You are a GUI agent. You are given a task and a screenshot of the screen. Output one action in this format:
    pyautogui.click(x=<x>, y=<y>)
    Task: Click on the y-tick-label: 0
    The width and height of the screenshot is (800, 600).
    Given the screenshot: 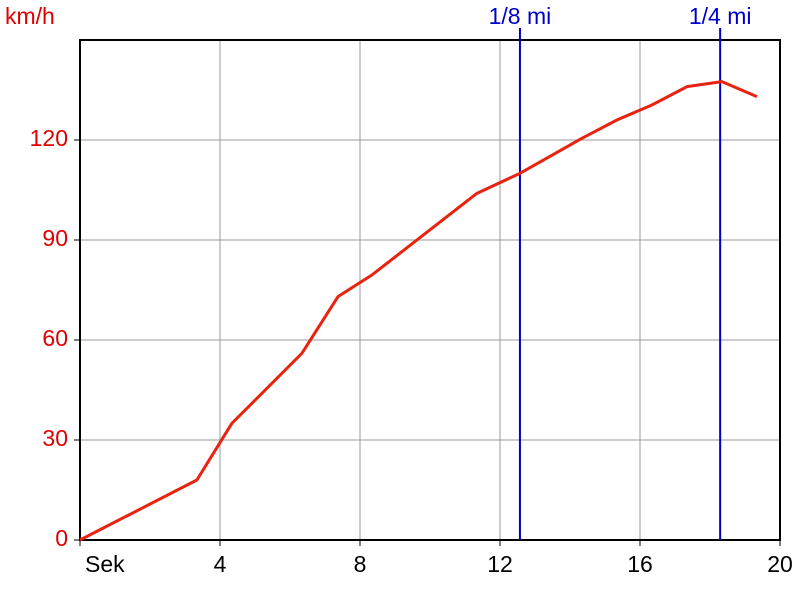 What is the action you would take?
    pyautogui.click(x=61, y=538)
    